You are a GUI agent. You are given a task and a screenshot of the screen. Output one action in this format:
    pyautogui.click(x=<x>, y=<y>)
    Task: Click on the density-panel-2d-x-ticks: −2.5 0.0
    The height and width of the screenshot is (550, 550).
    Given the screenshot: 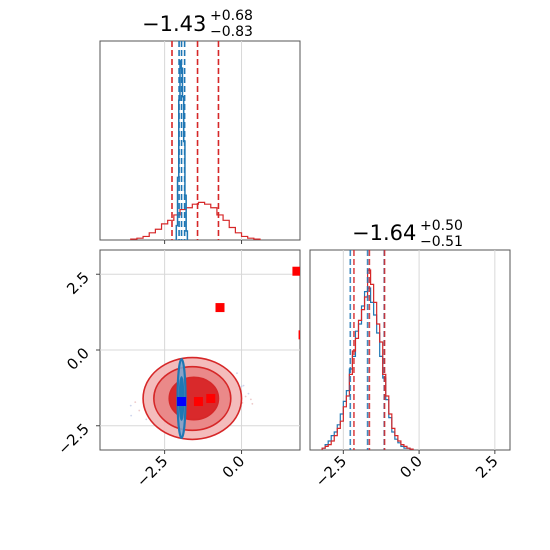 What is the action you would take?
    pyautogui.click(x=190, y=470)
    